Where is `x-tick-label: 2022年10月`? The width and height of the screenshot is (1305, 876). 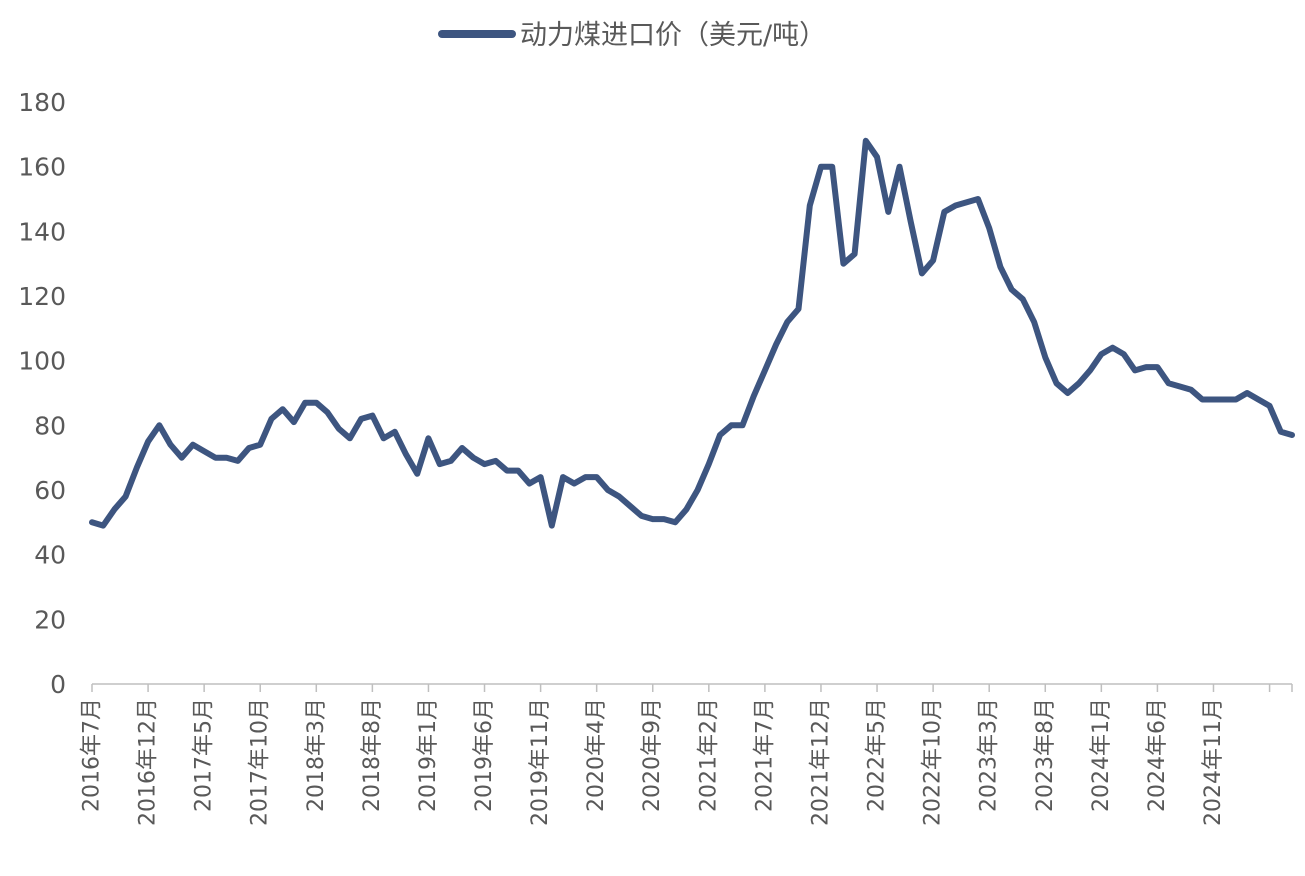 x-tick-label: 2022年10月 is located at coordinates (933, 762).